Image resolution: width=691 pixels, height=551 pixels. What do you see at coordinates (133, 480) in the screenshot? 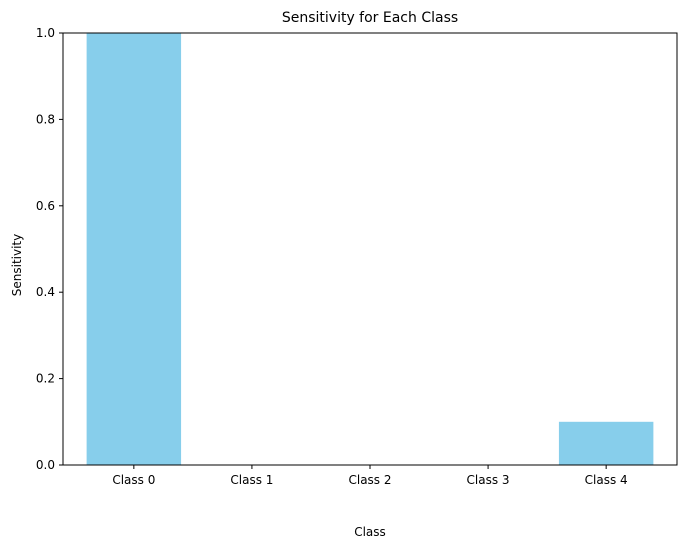
I see `x-tick-label: Class 0` at bounding box center [133, 480].